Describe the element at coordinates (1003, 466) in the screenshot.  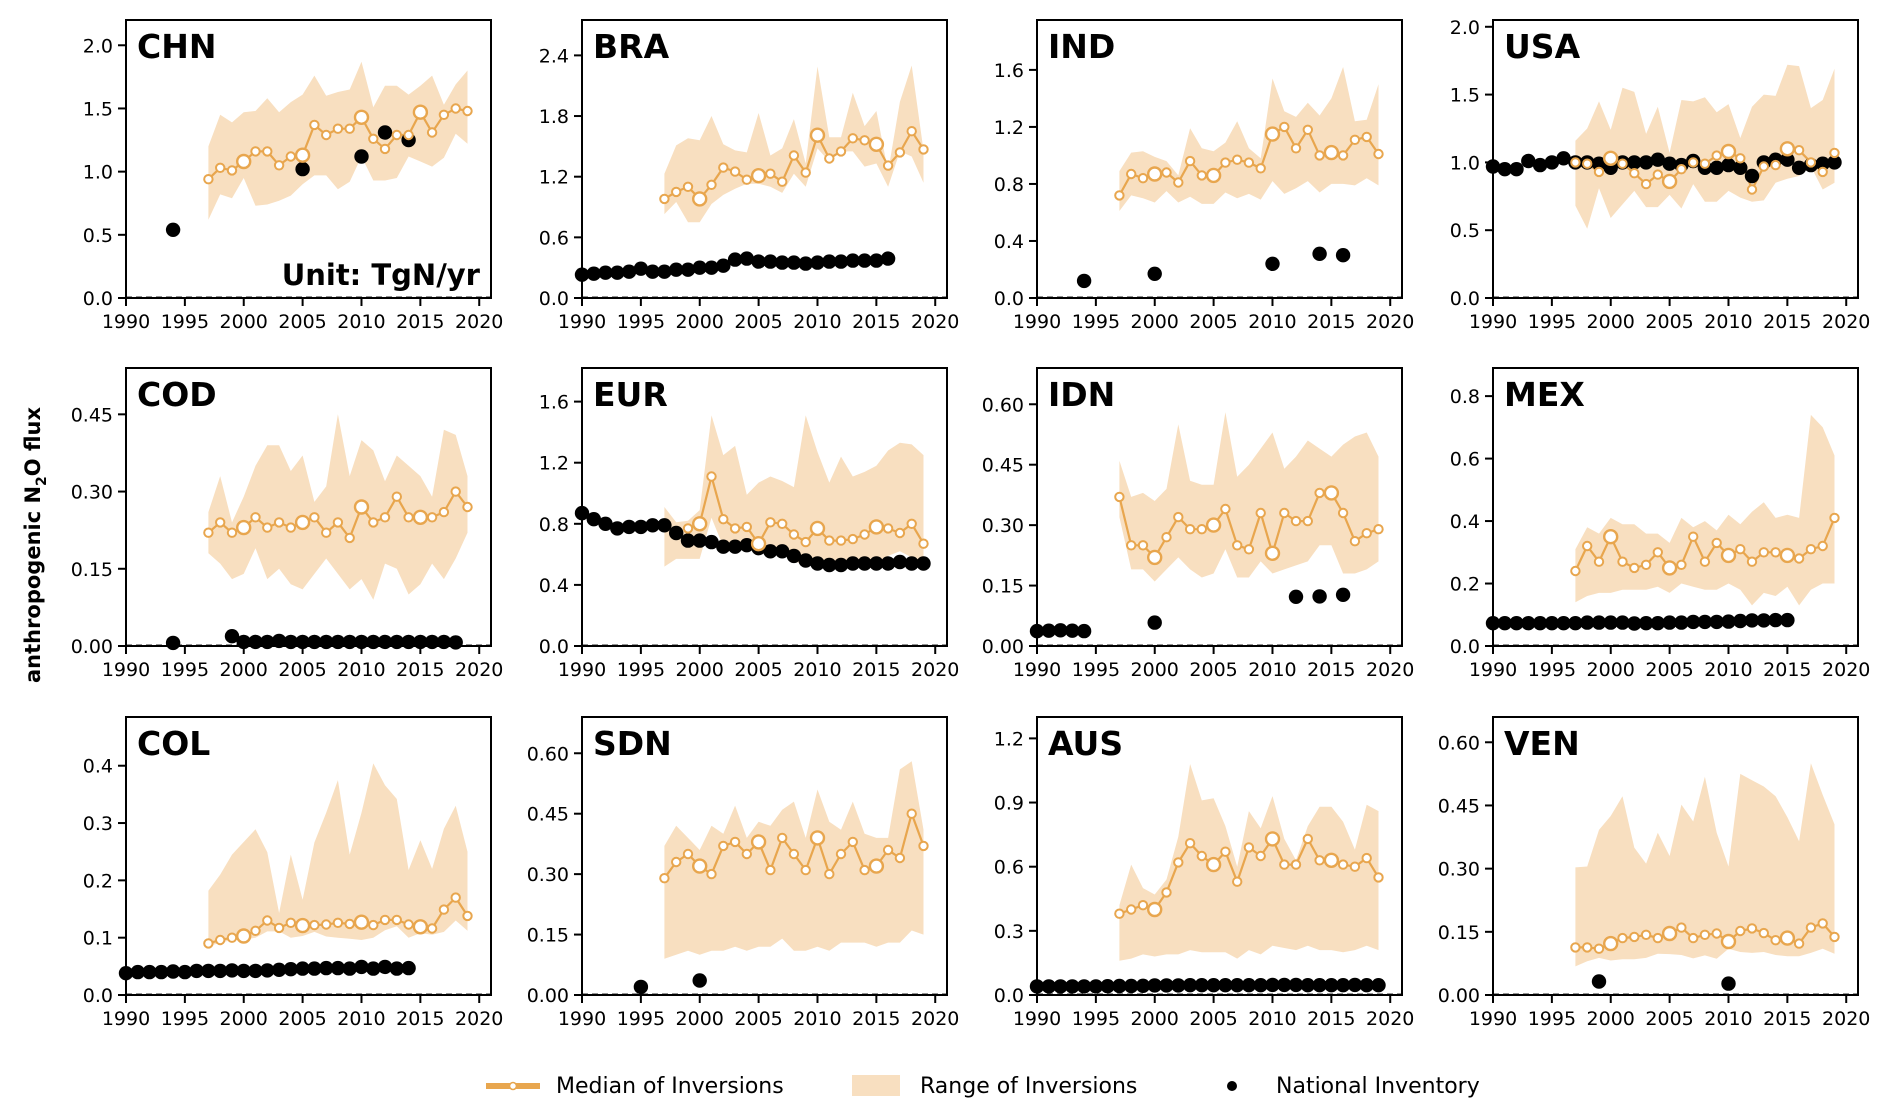
I see `y-tick-label: 0.45` at that location.